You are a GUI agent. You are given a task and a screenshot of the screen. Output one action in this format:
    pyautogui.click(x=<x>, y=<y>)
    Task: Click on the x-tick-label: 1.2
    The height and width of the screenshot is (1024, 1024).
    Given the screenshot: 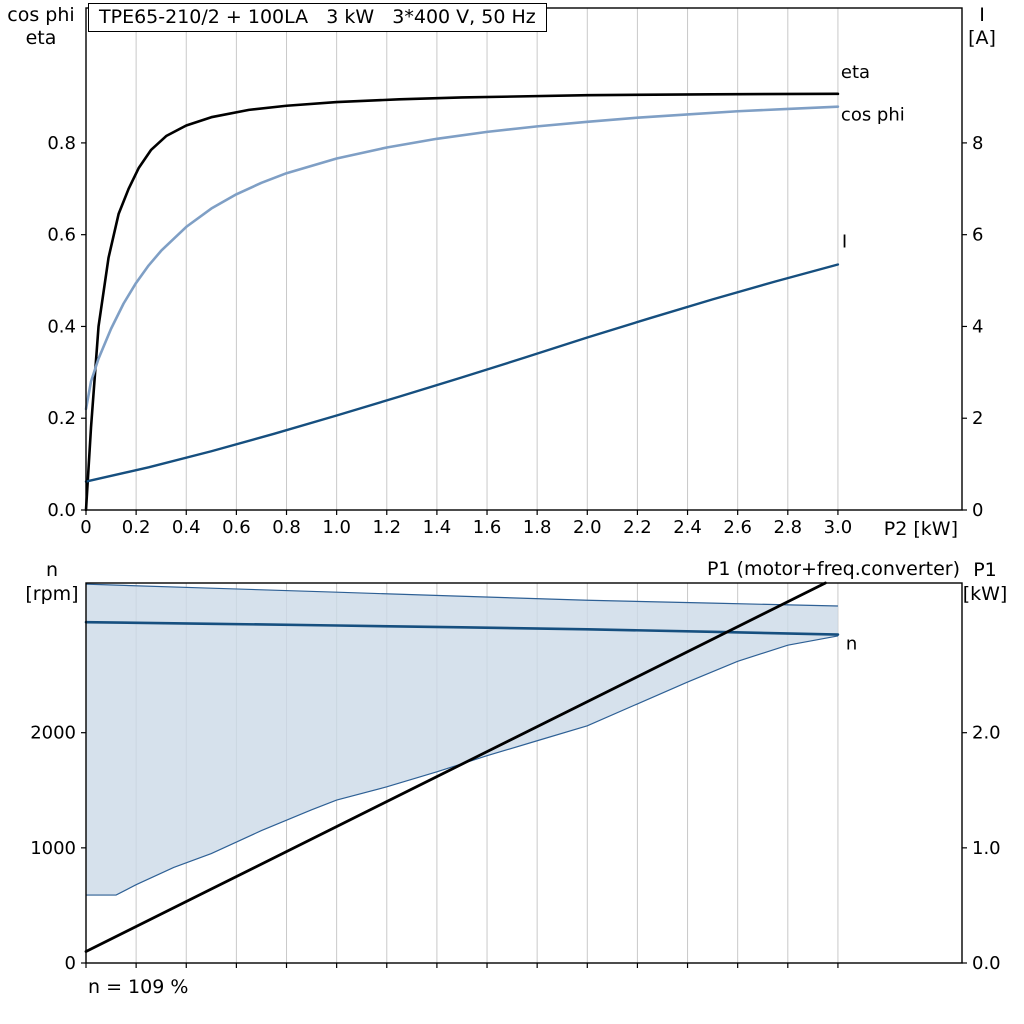 What is the action you would take?
    pyautogui.click(x=386, y=527)
    